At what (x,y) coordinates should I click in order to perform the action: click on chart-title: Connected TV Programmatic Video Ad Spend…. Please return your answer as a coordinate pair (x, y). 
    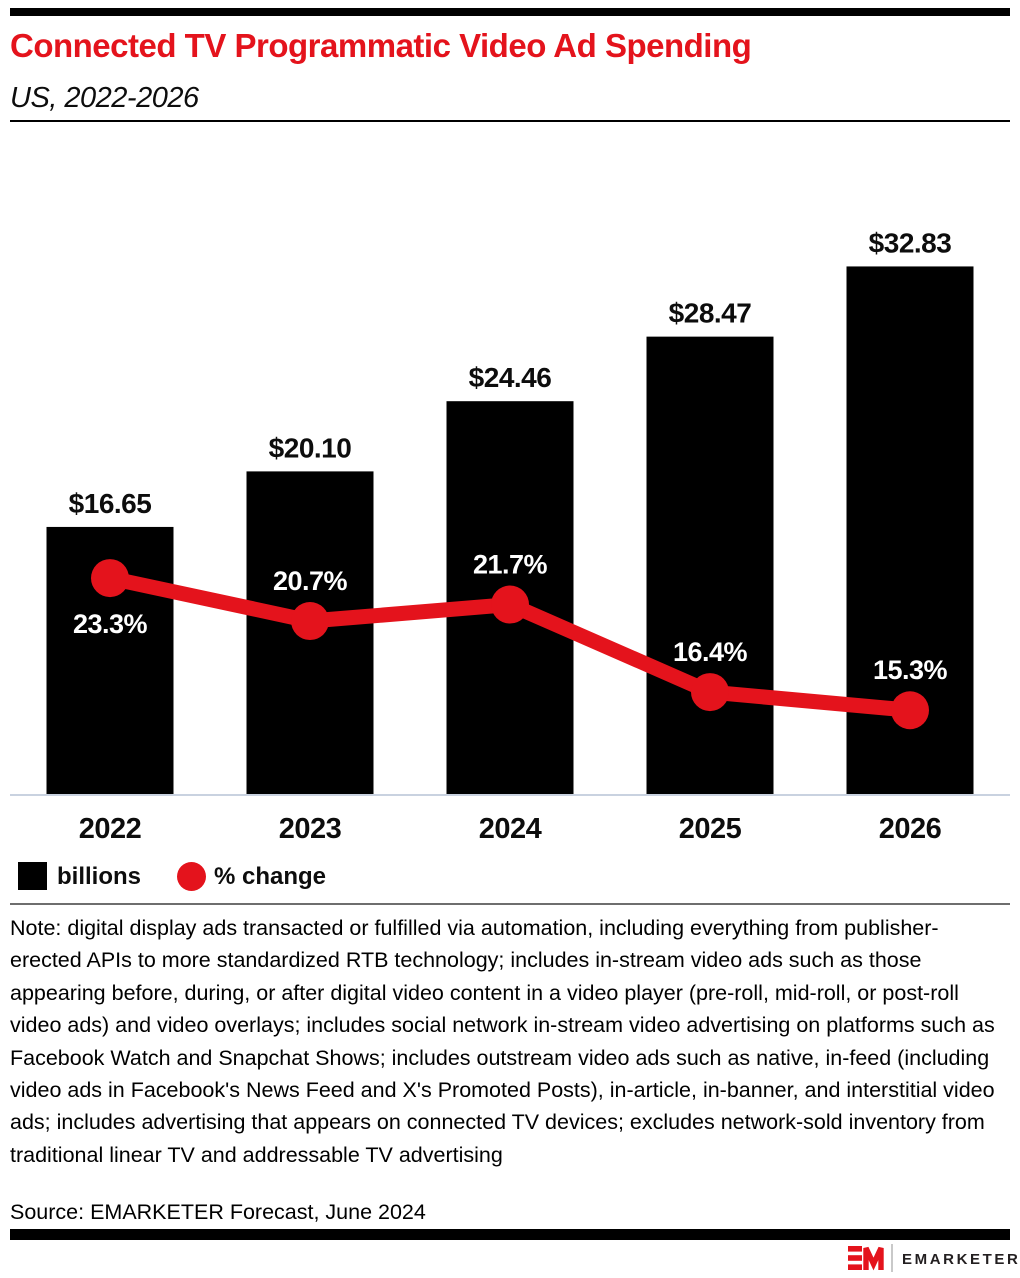
    Looking at the image, I should click on (381, 45).